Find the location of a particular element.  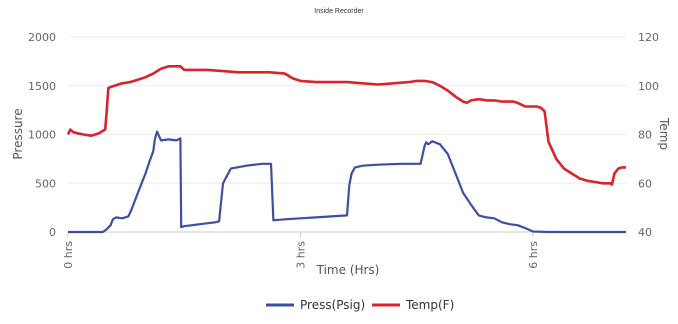

y-tick-label: 500 is located at coordinates (45, 183).